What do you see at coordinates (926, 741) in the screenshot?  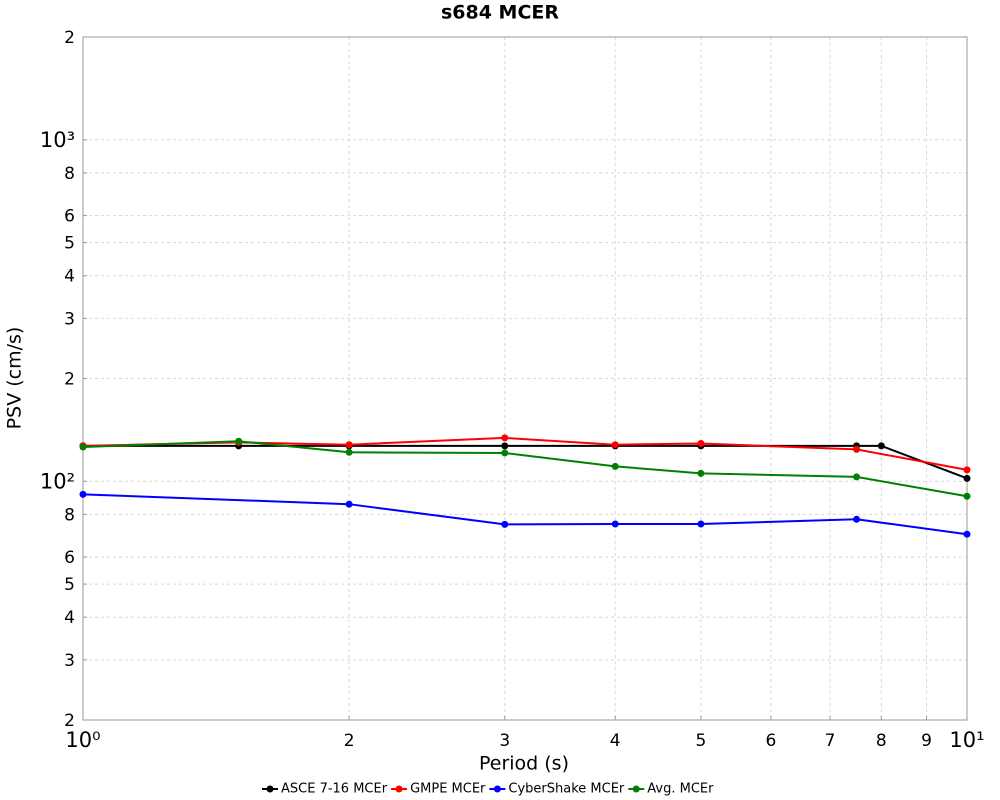 I see `x-tick-label: 9` at bounding box center [926, 741].